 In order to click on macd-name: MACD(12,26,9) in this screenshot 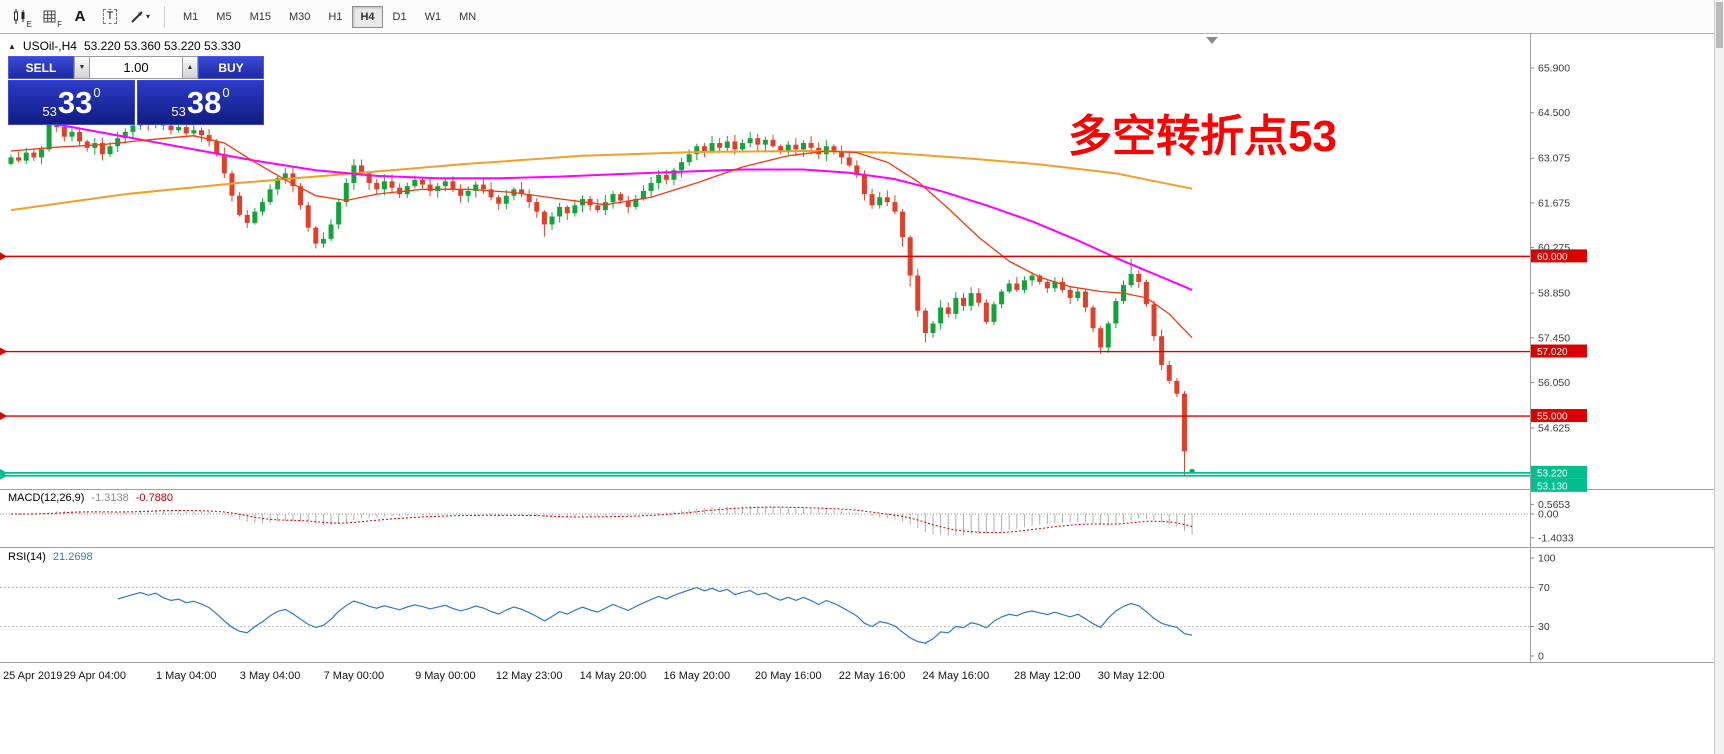, I will do `click(46, 498)`.